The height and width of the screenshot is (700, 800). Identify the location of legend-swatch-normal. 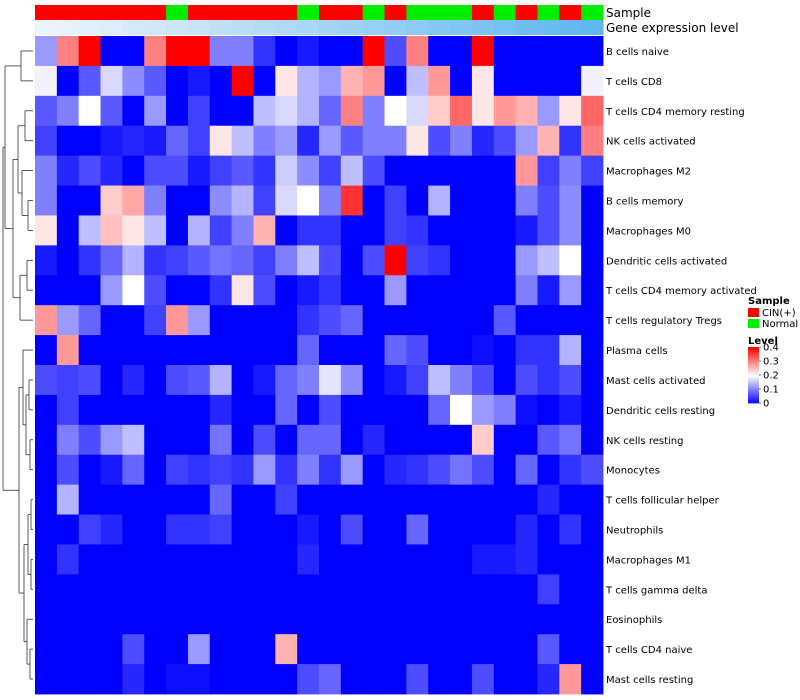
(753, 323).